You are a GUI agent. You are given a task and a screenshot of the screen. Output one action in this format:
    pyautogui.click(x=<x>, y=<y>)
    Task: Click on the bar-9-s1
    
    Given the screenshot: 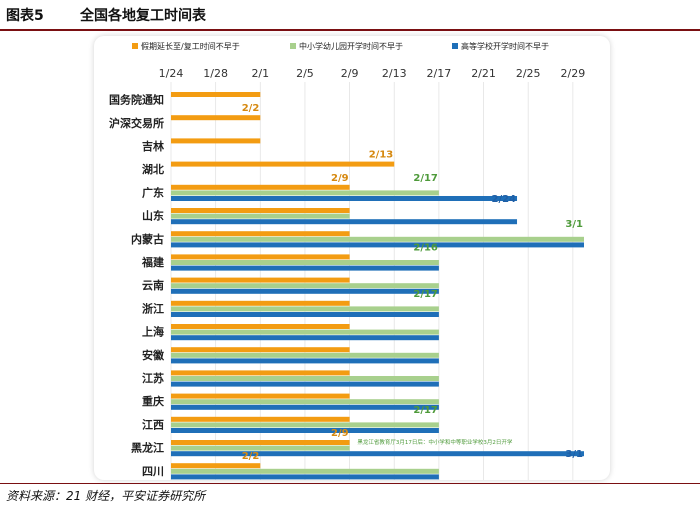 What is the action you would take?
    pyautogui.click(x=305, y=309)
    